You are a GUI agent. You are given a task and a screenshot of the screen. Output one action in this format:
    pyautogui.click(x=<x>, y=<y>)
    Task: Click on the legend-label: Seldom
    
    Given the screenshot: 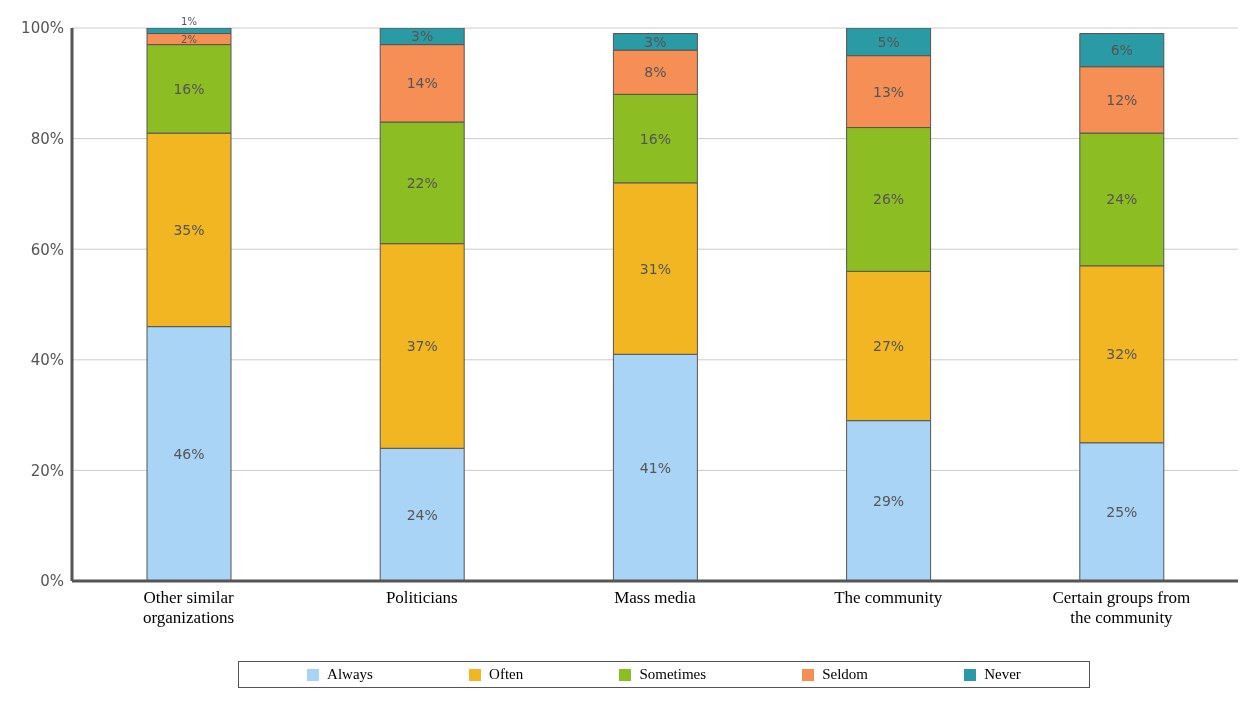 What is the action you would take?
    pyautogui.click(x=845, y=674)
    